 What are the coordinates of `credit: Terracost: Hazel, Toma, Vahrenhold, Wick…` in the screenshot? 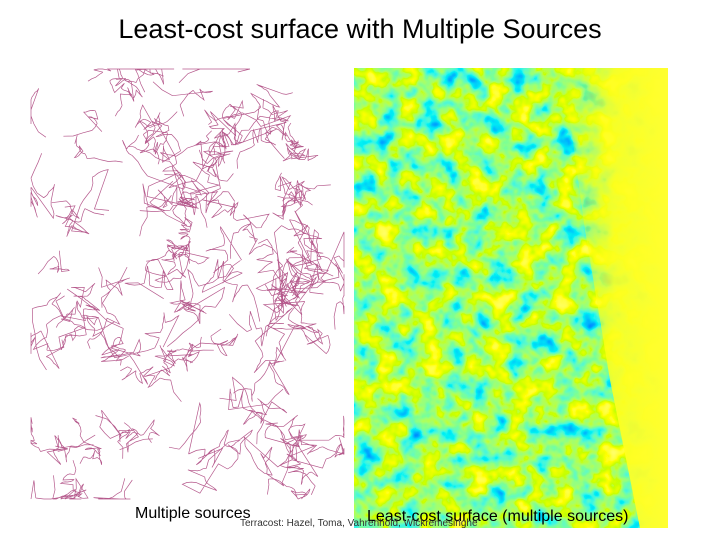 It's located at (359, 523).